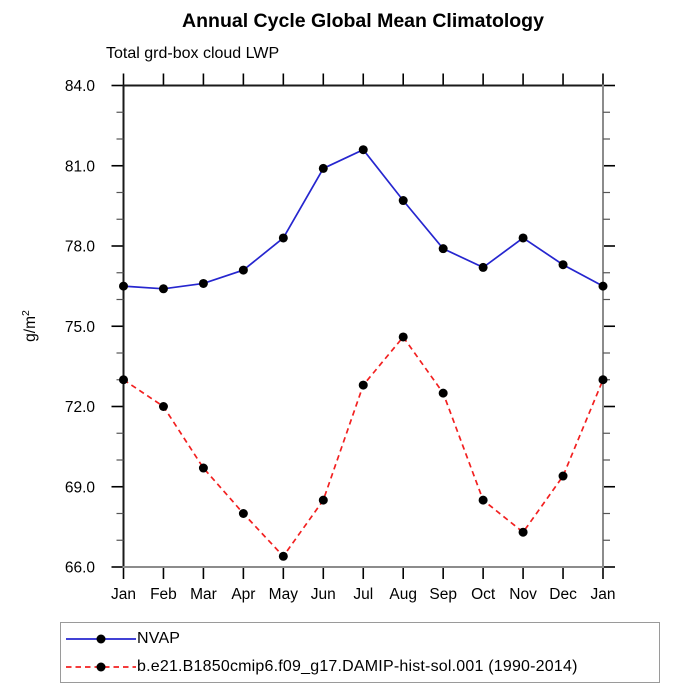  What do you see at coordinates (563, 594) in the screenshot?
I see `x-tick-label: Dec` at bounding box center [563, 594].